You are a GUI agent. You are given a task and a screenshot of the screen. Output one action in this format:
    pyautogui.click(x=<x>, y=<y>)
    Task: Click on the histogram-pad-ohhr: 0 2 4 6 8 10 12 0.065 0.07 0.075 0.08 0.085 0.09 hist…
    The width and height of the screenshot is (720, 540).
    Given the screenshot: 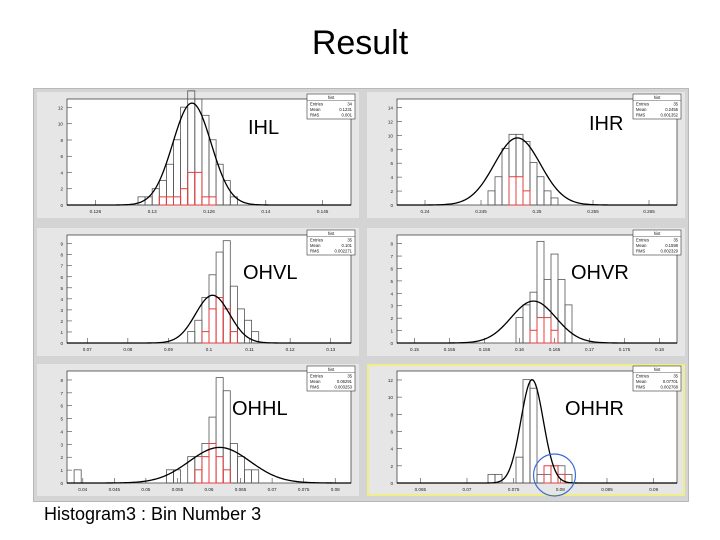 What is the action you would take?
    pyautogui.click(x=526, y=430)
    